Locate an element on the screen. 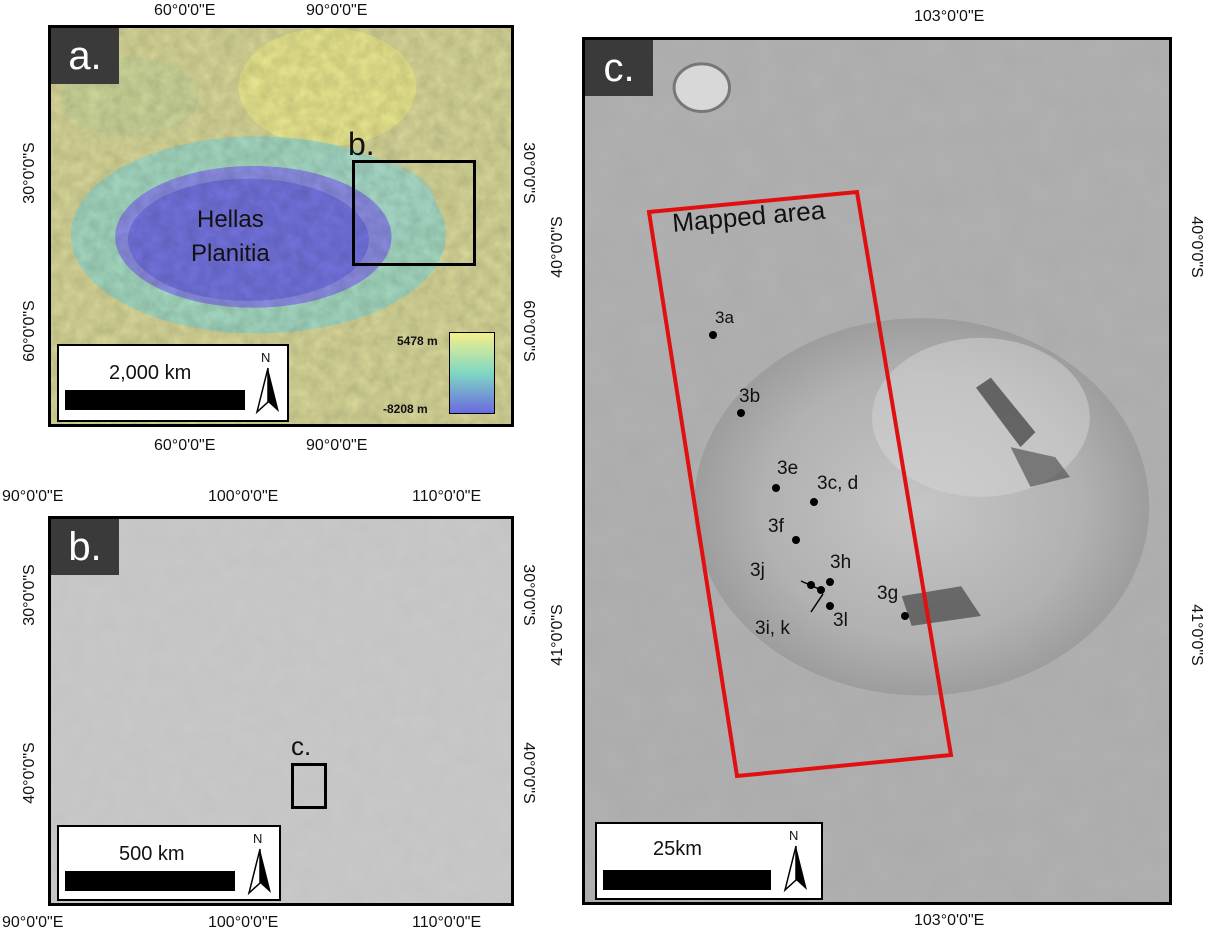 This screenshot has width=1210, height=938. site-3h-label: 3h is located at coordinates (841, 562).